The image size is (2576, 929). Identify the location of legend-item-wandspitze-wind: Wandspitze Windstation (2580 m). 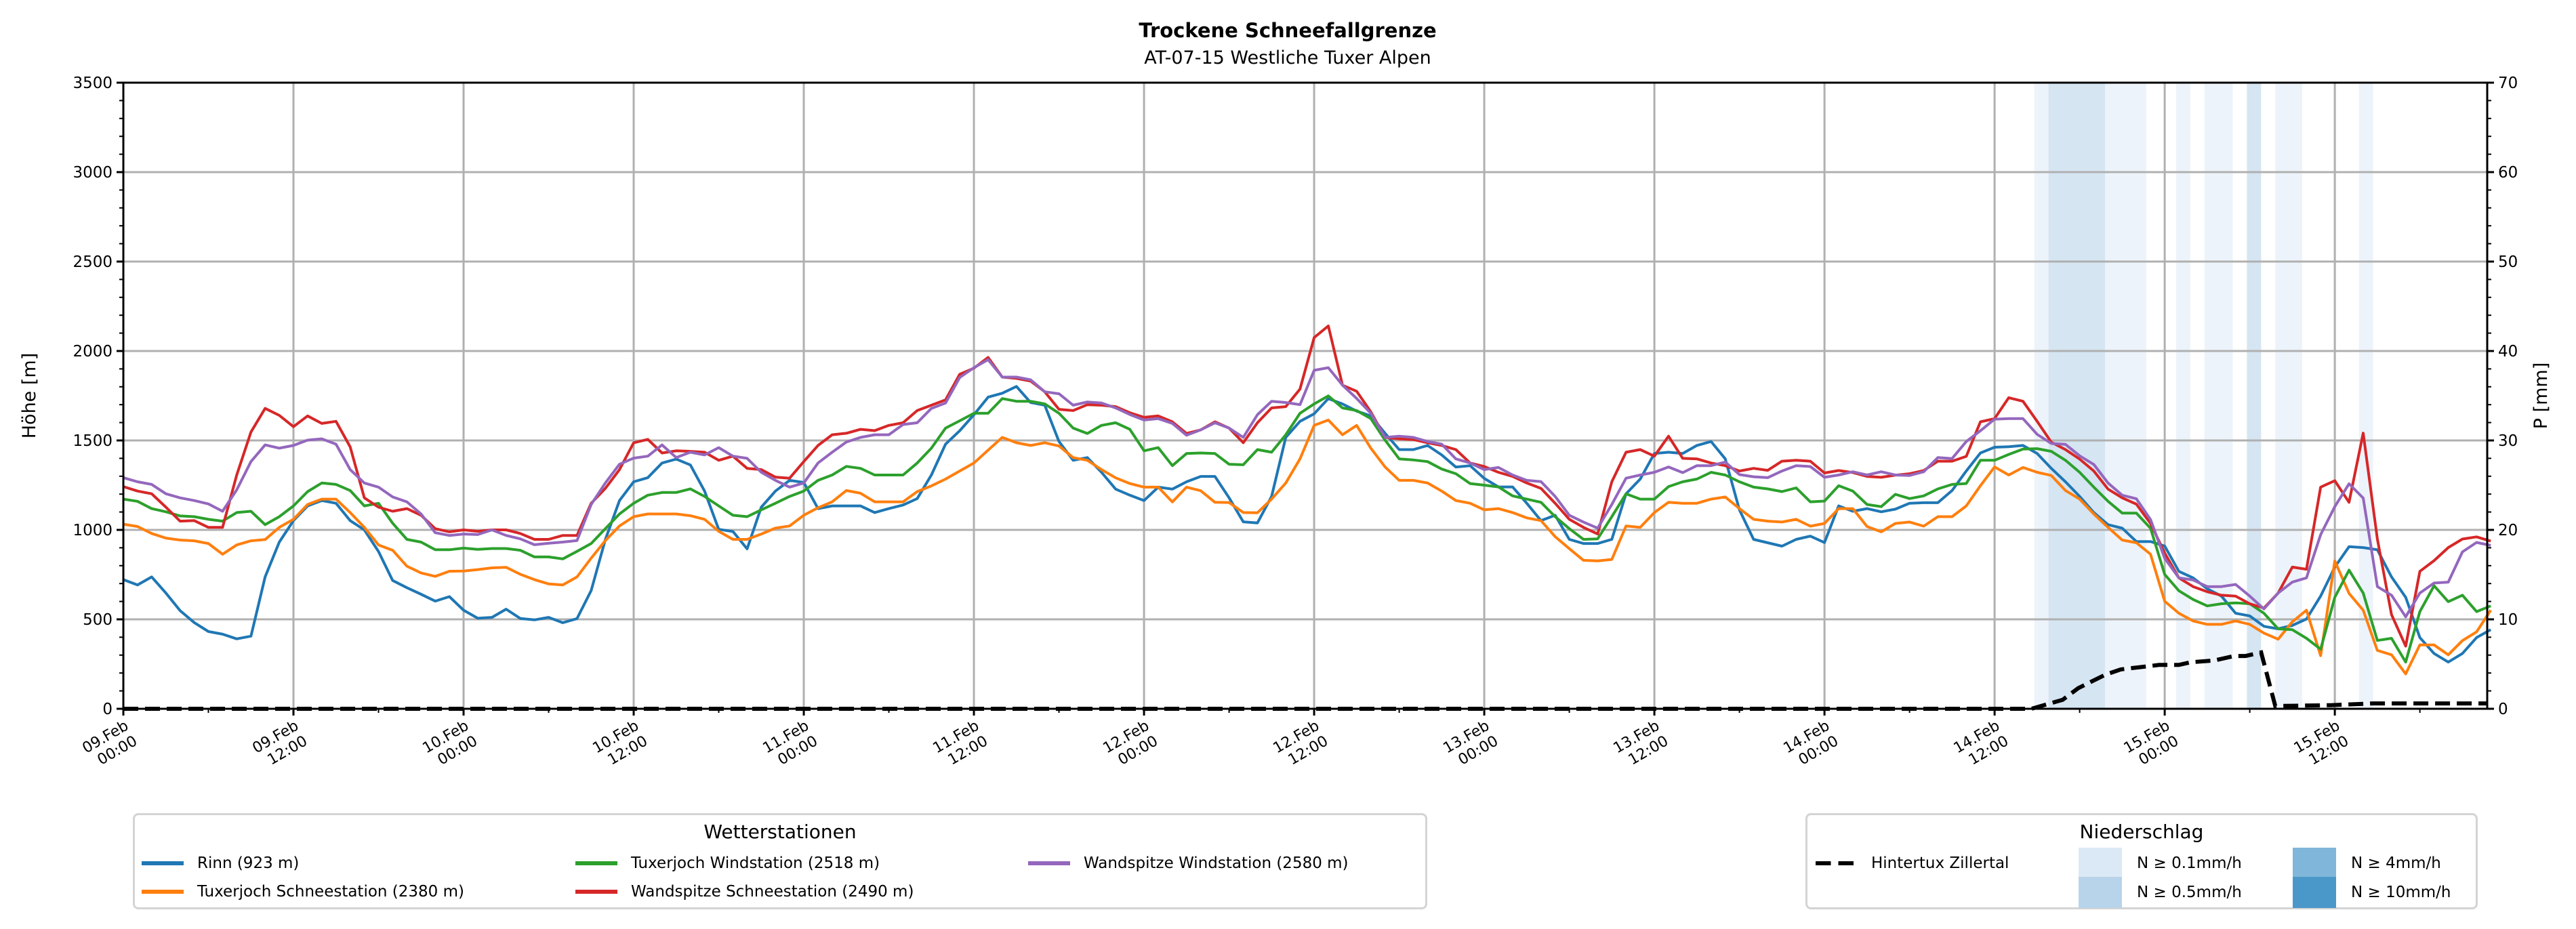
(1188, 863).